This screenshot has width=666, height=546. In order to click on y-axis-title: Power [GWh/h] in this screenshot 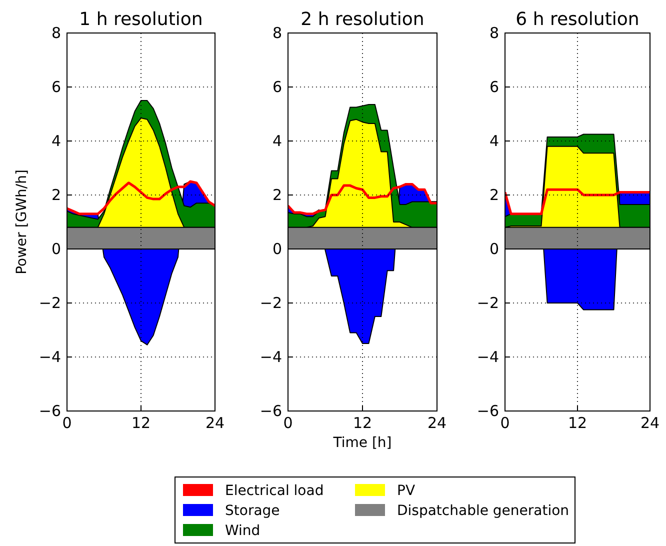, I will do `click(22, 222)`.